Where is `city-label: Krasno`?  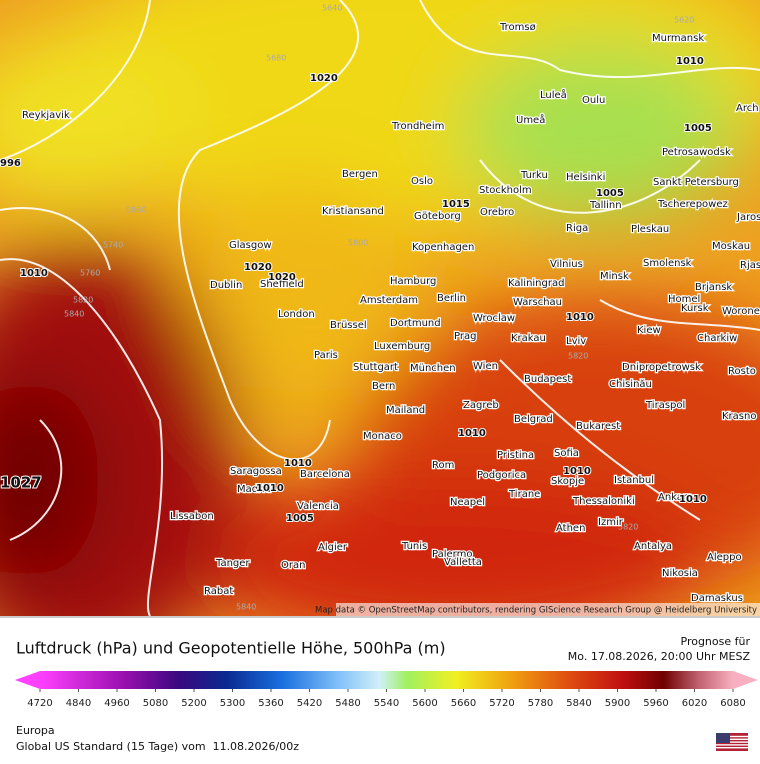 city-label: Krasno is located at coordinates (739, 416).